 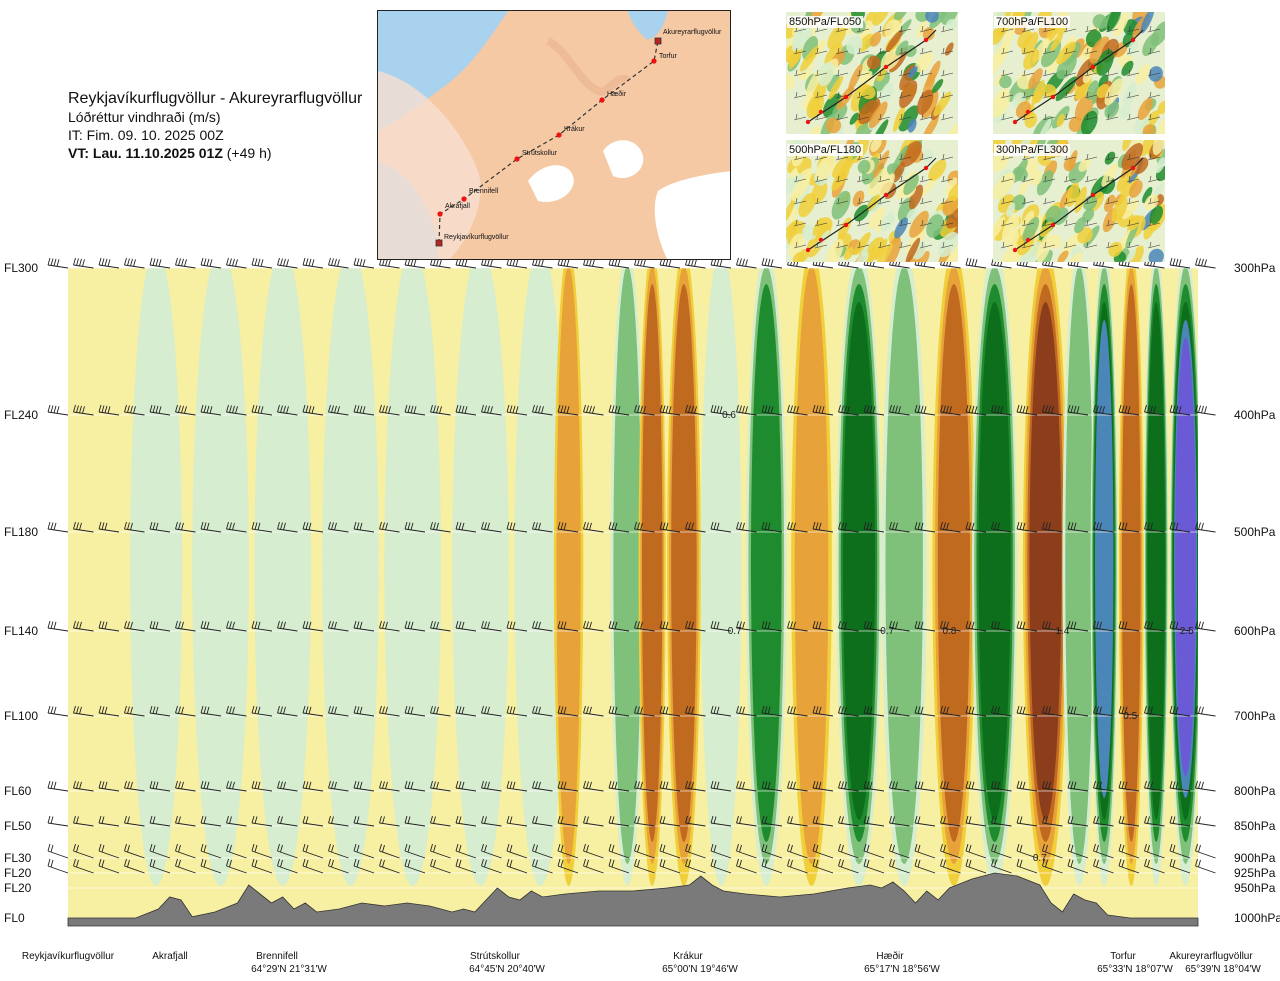 What do you see at coordinates (1079, 73) in the screenshot?
I see `mini-map-700-svg` at bounding box center [1079, 73].